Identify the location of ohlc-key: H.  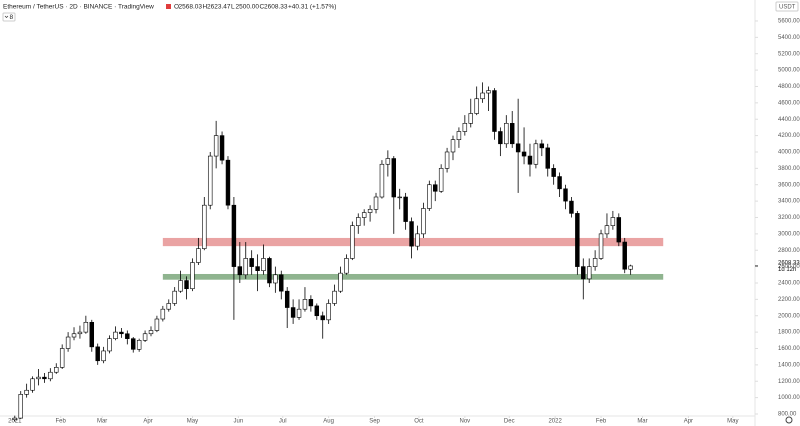
(205, 7).